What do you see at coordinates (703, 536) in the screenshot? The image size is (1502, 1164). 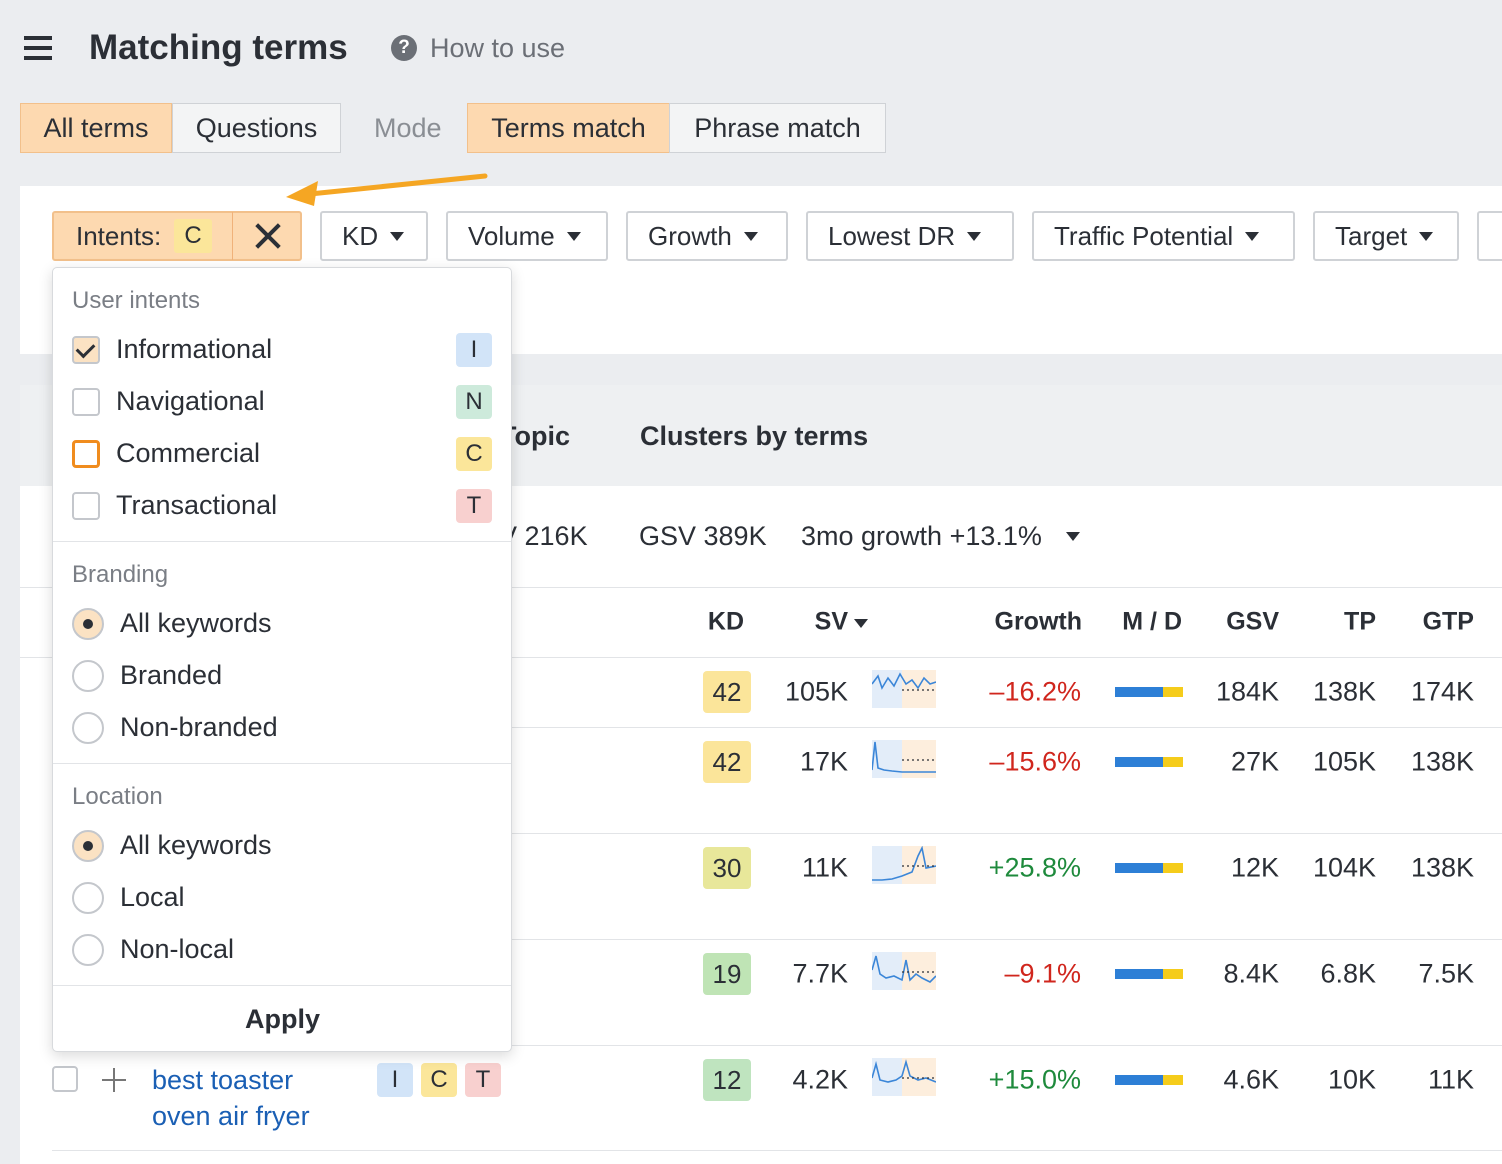 I see `summary-item: GSV 389K` at bounding box center [703, 536].